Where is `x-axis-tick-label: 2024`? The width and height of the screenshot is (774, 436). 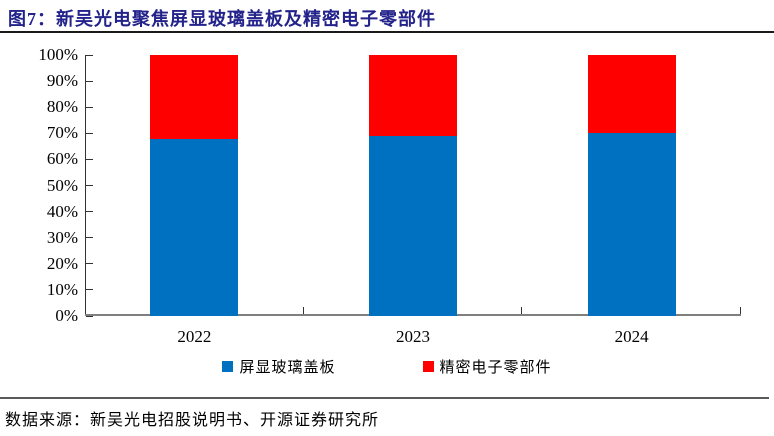
x-axis-tick-label: 2024 is located at coordinates (631, 336).